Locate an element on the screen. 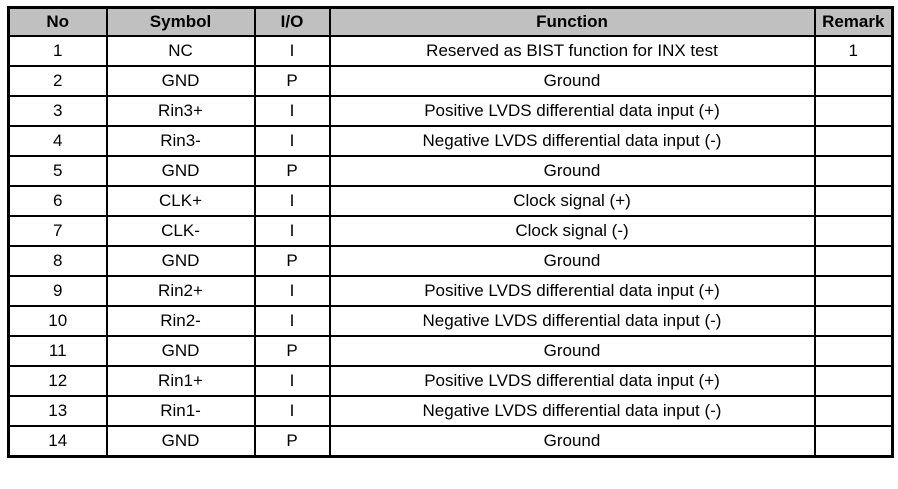 The height and width of the screenshot is (489, 898). cell-no: 2 is located at coordinates (57, 81).